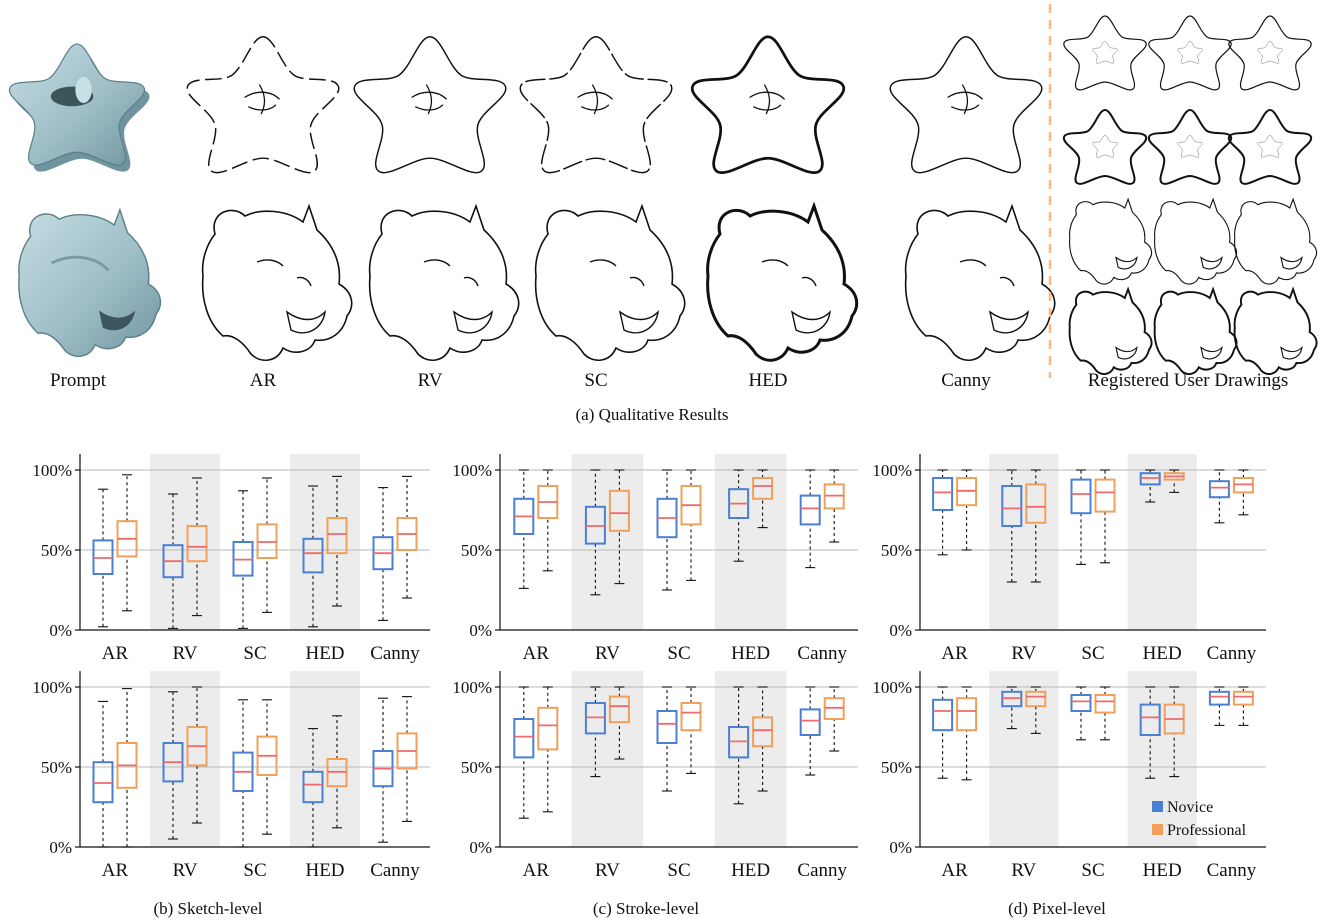 The height and width of the screenshot is (923, 1327). I want to click on boxplot-sketch-top: 0% 50% 100% AR RV SC HED Canny, so click(231, 559).